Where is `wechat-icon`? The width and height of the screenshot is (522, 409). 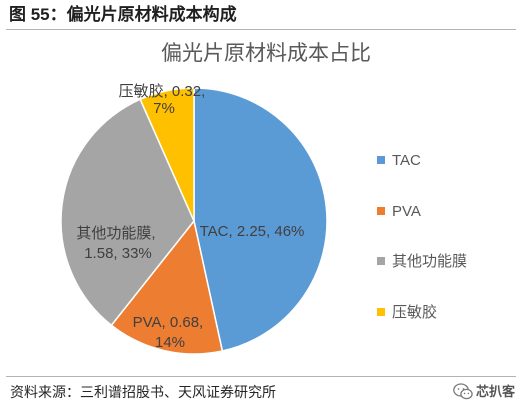 wechat-icon is located at coordinates (463, 391).